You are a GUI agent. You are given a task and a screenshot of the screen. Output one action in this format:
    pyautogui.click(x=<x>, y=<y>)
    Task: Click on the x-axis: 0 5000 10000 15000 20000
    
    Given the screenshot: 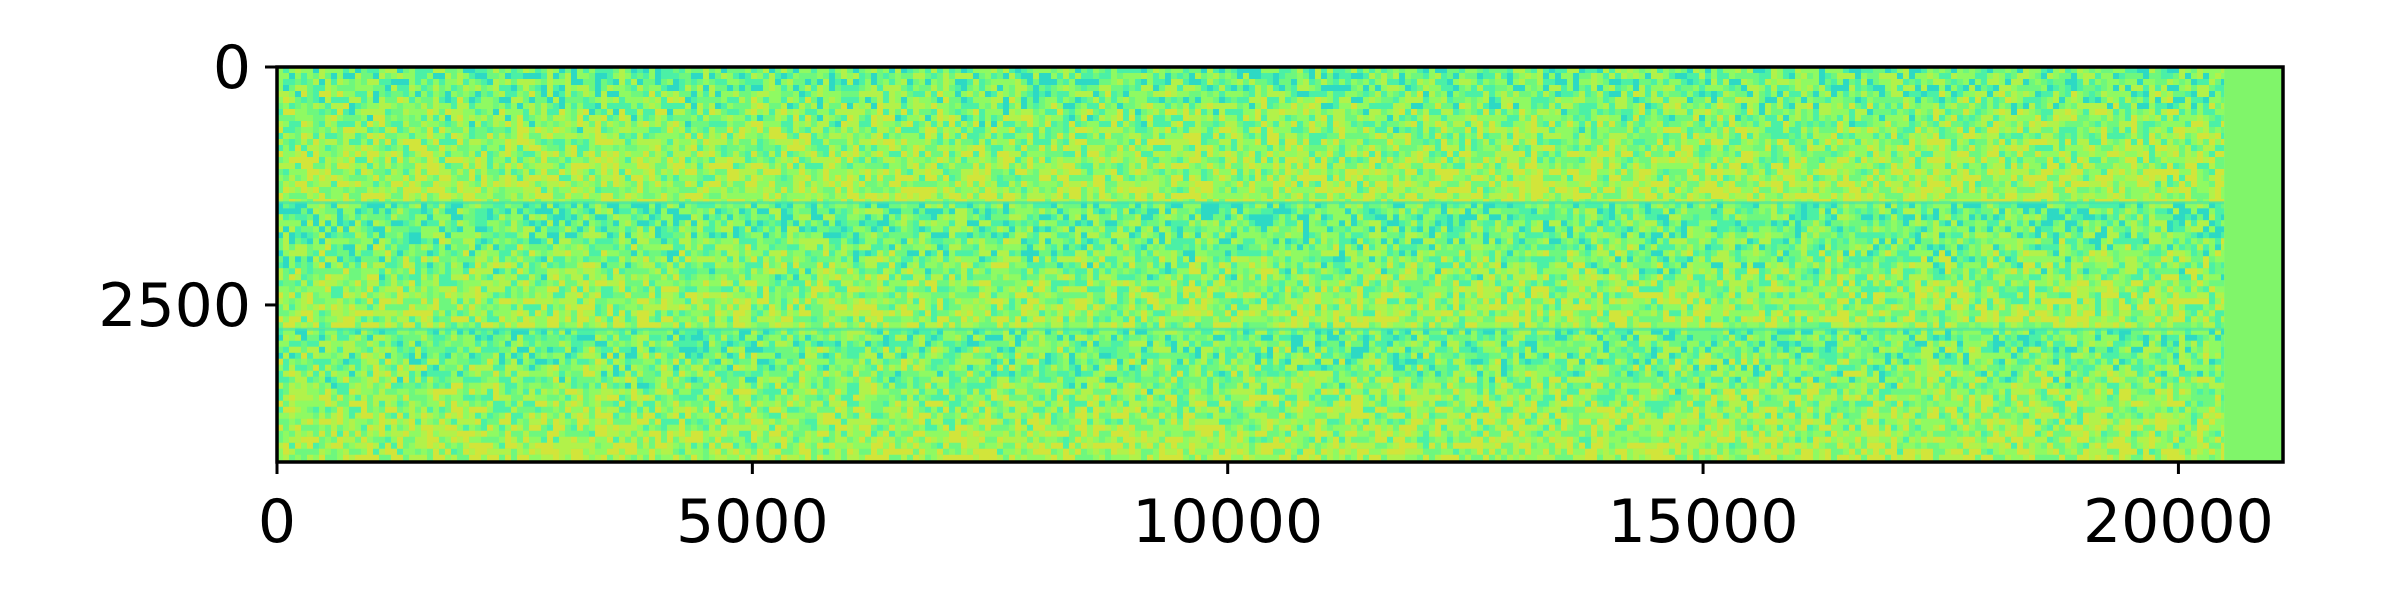 What is the action you would take?
    pyautogui.click(x=1266, y=509)
    